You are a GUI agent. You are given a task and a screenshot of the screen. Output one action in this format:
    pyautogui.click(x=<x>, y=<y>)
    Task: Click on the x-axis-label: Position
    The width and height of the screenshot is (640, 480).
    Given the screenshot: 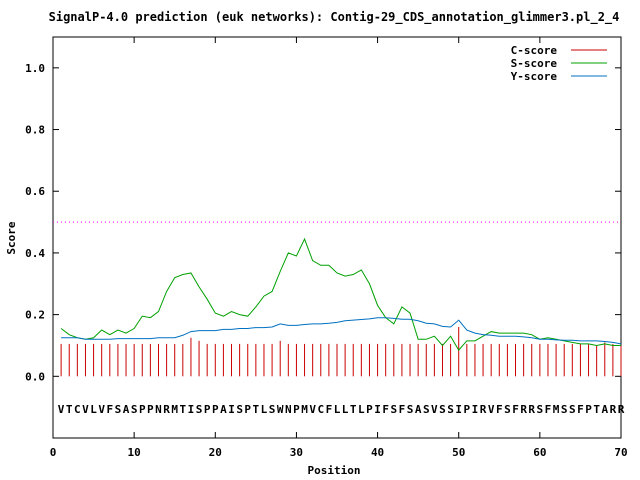 What is the action you would take?
    pyautogui.click(x=334, y=470)
    